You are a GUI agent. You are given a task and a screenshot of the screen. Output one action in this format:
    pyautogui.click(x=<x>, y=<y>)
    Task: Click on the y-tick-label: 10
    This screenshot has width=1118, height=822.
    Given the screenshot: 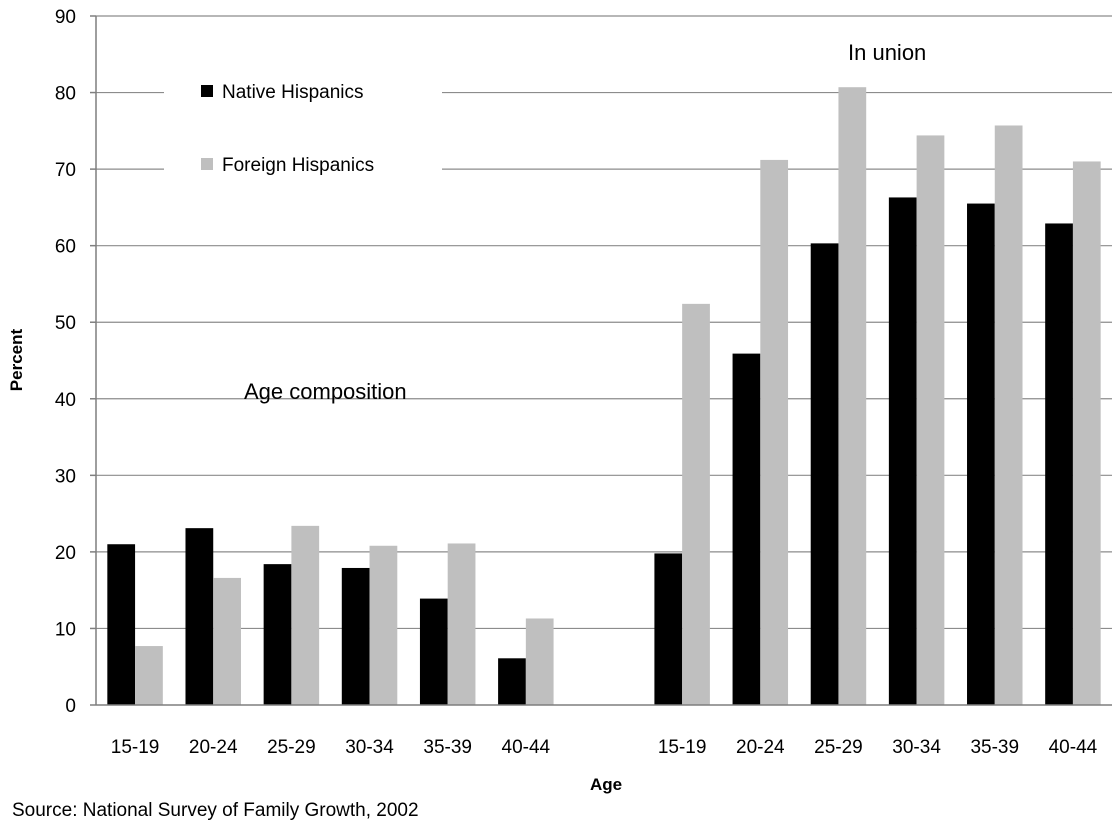 What is the action you would take?
    pyautogui.click(x=65, y=629)
    